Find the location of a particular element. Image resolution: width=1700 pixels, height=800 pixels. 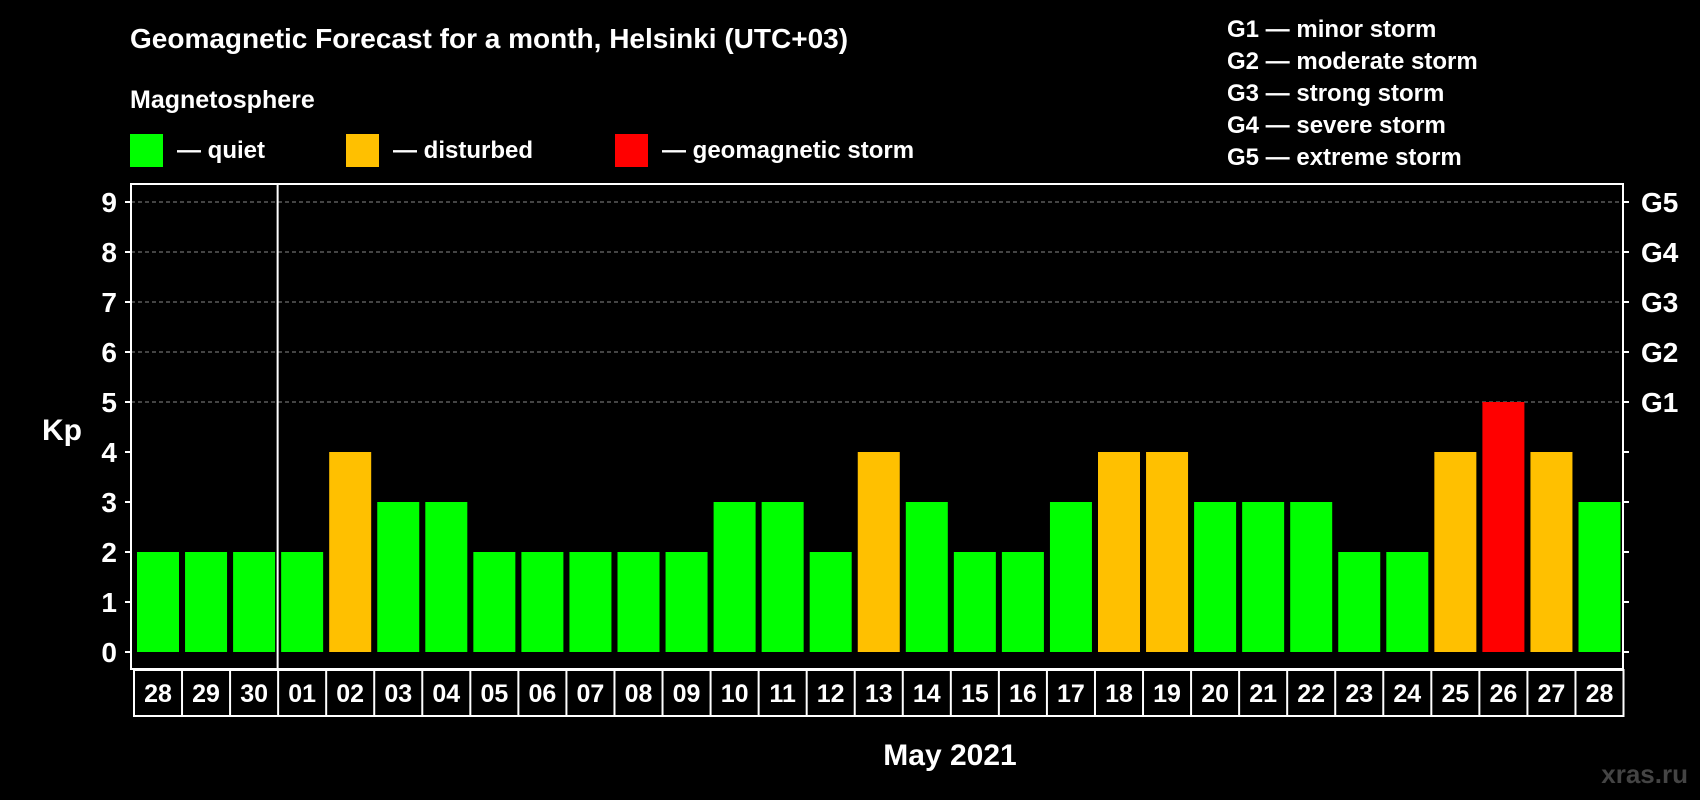

watermark: xras.ru is located at coordinates (1644, 774).